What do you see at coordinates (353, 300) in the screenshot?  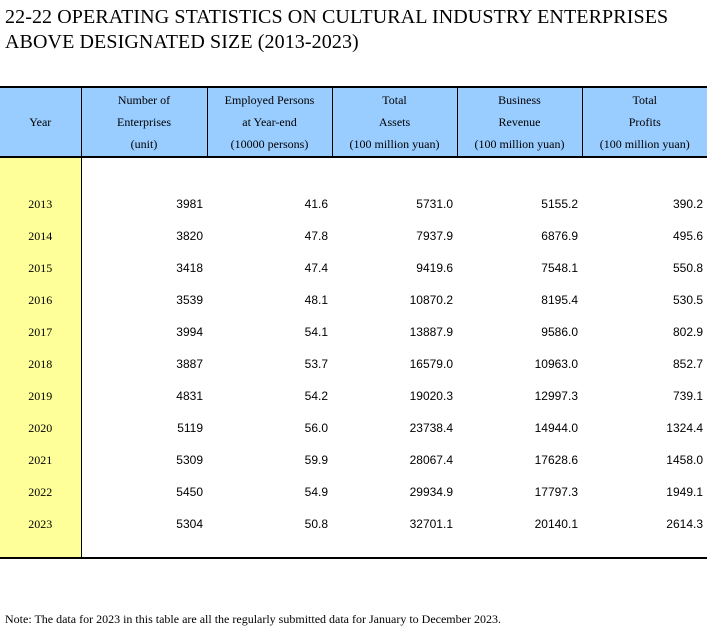 I see `table-row: 2016 3539 48.1 10870.2 8195.4 530.5` at bounding box center [353, 300].